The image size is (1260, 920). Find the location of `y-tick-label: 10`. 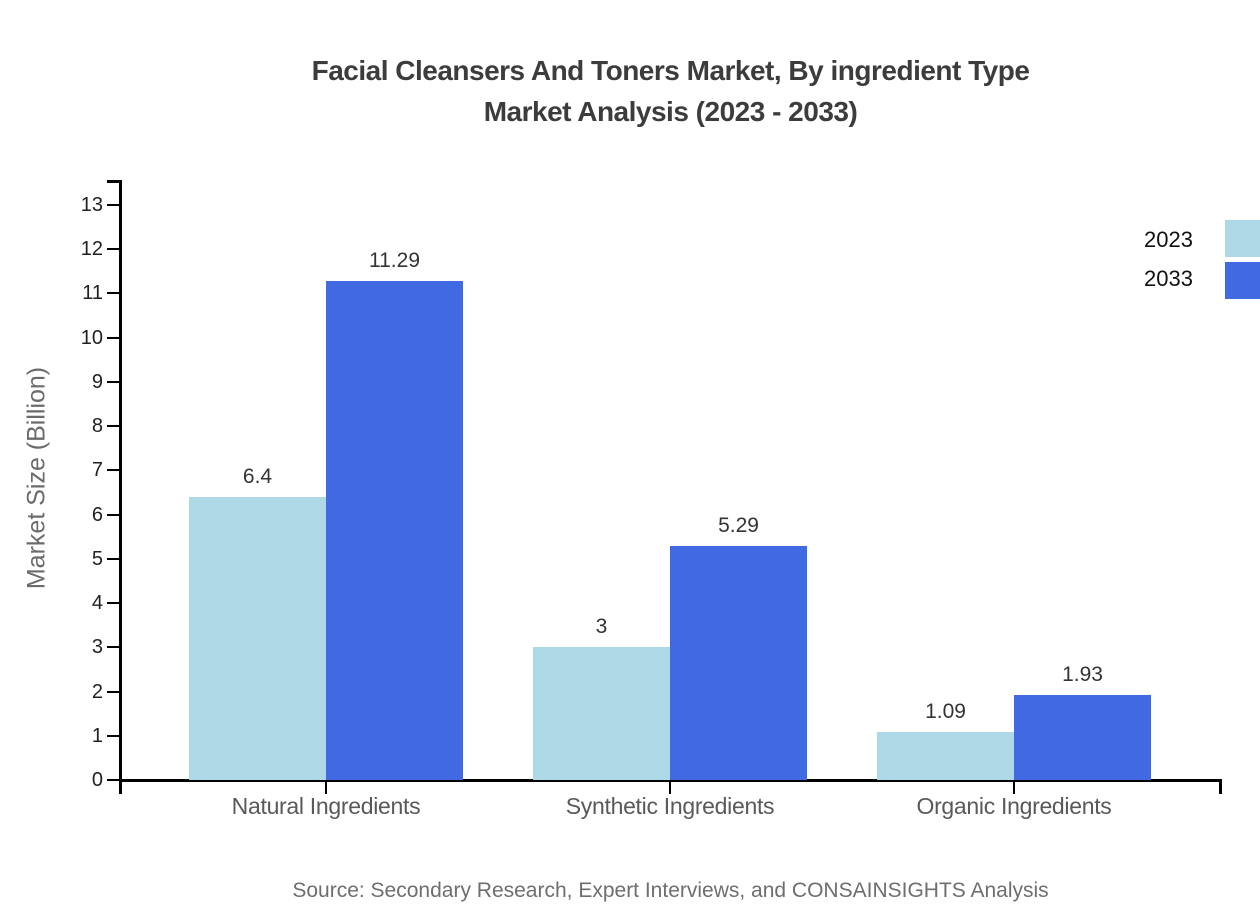

y-tick-label: 10 is located at coordinates (91, 337).